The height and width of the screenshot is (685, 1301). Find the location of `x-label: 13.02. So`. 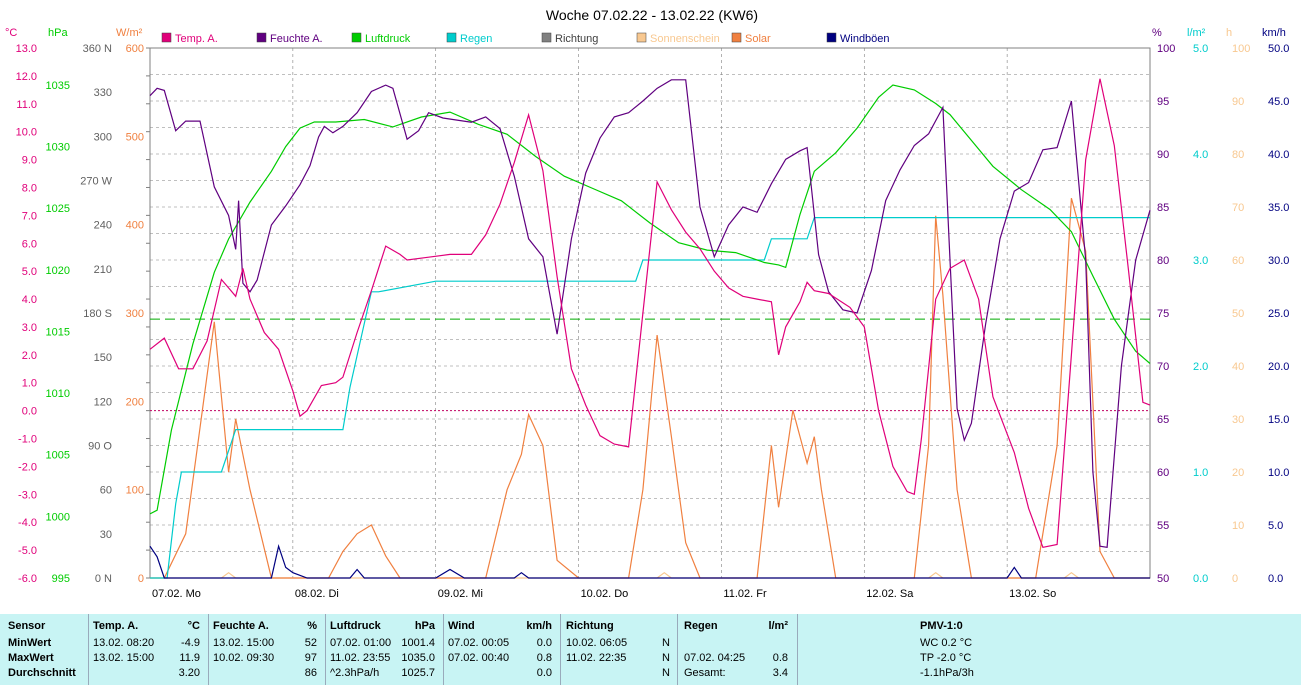

x-label: 13.02. So is located at coordinates (1032, 594).